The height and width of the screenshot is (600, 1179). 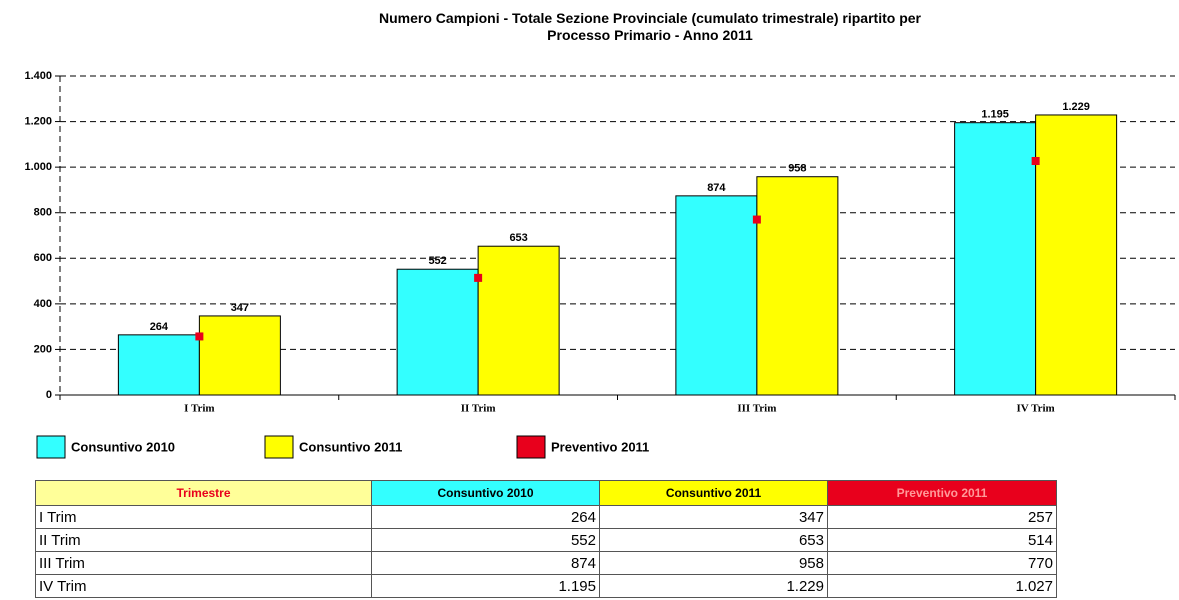 What do you see at coordinates (199, 409) in the screenshot?
I see `x-tick-label: I Trim` at bounding box center [199, 409].